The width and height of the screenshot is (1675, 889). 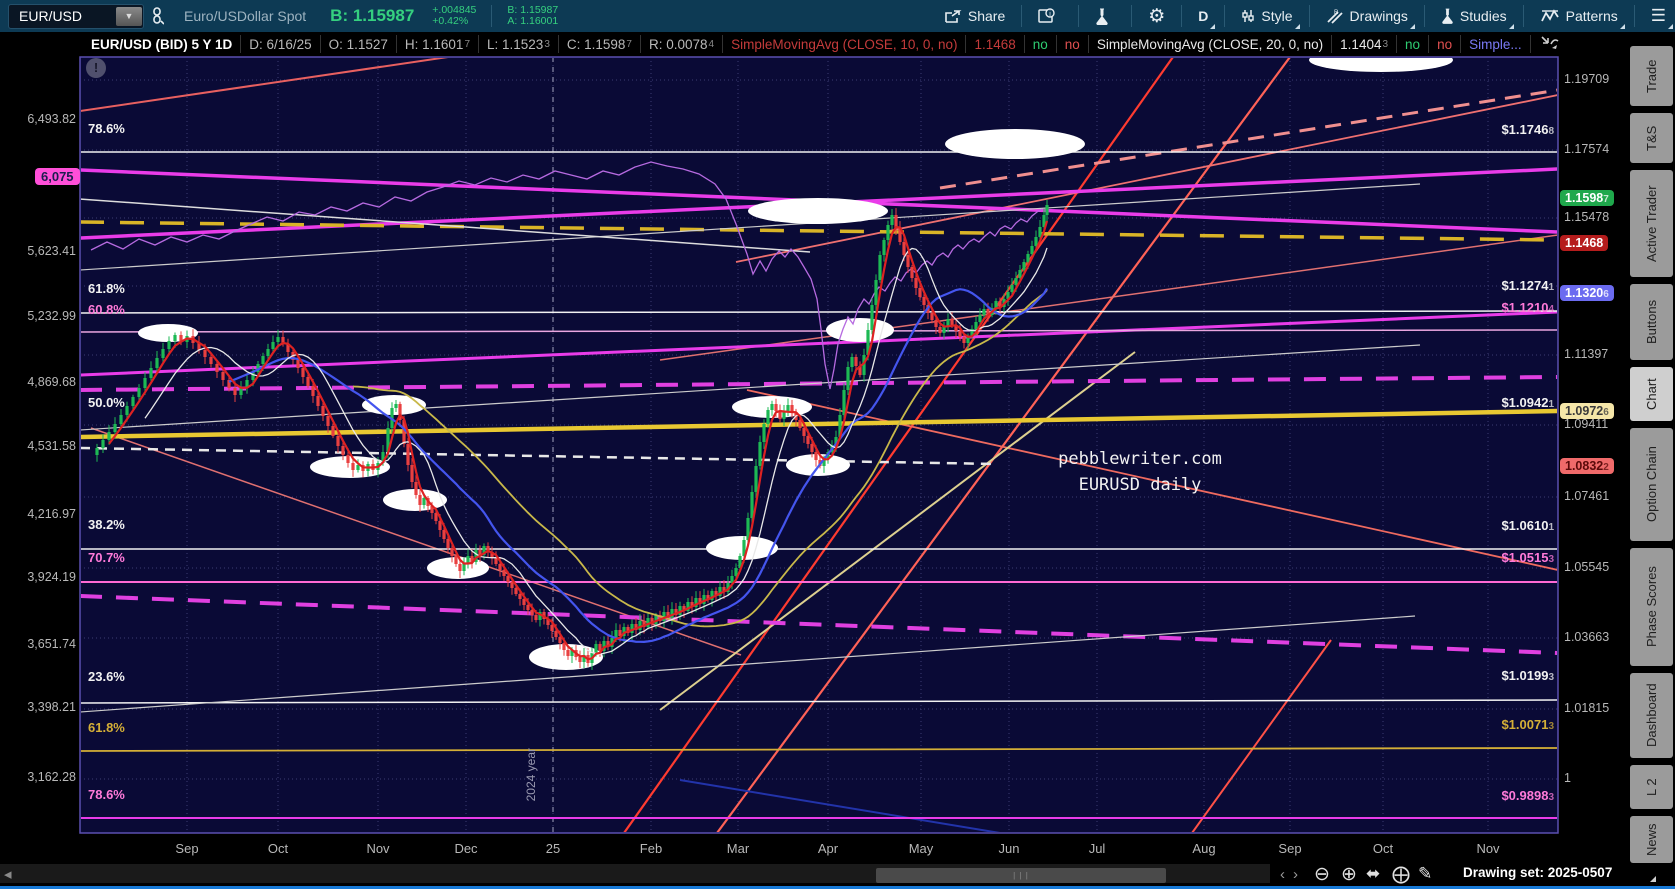 I want to click on symbol-value: EUR/USD, so click(x=51, y=16).